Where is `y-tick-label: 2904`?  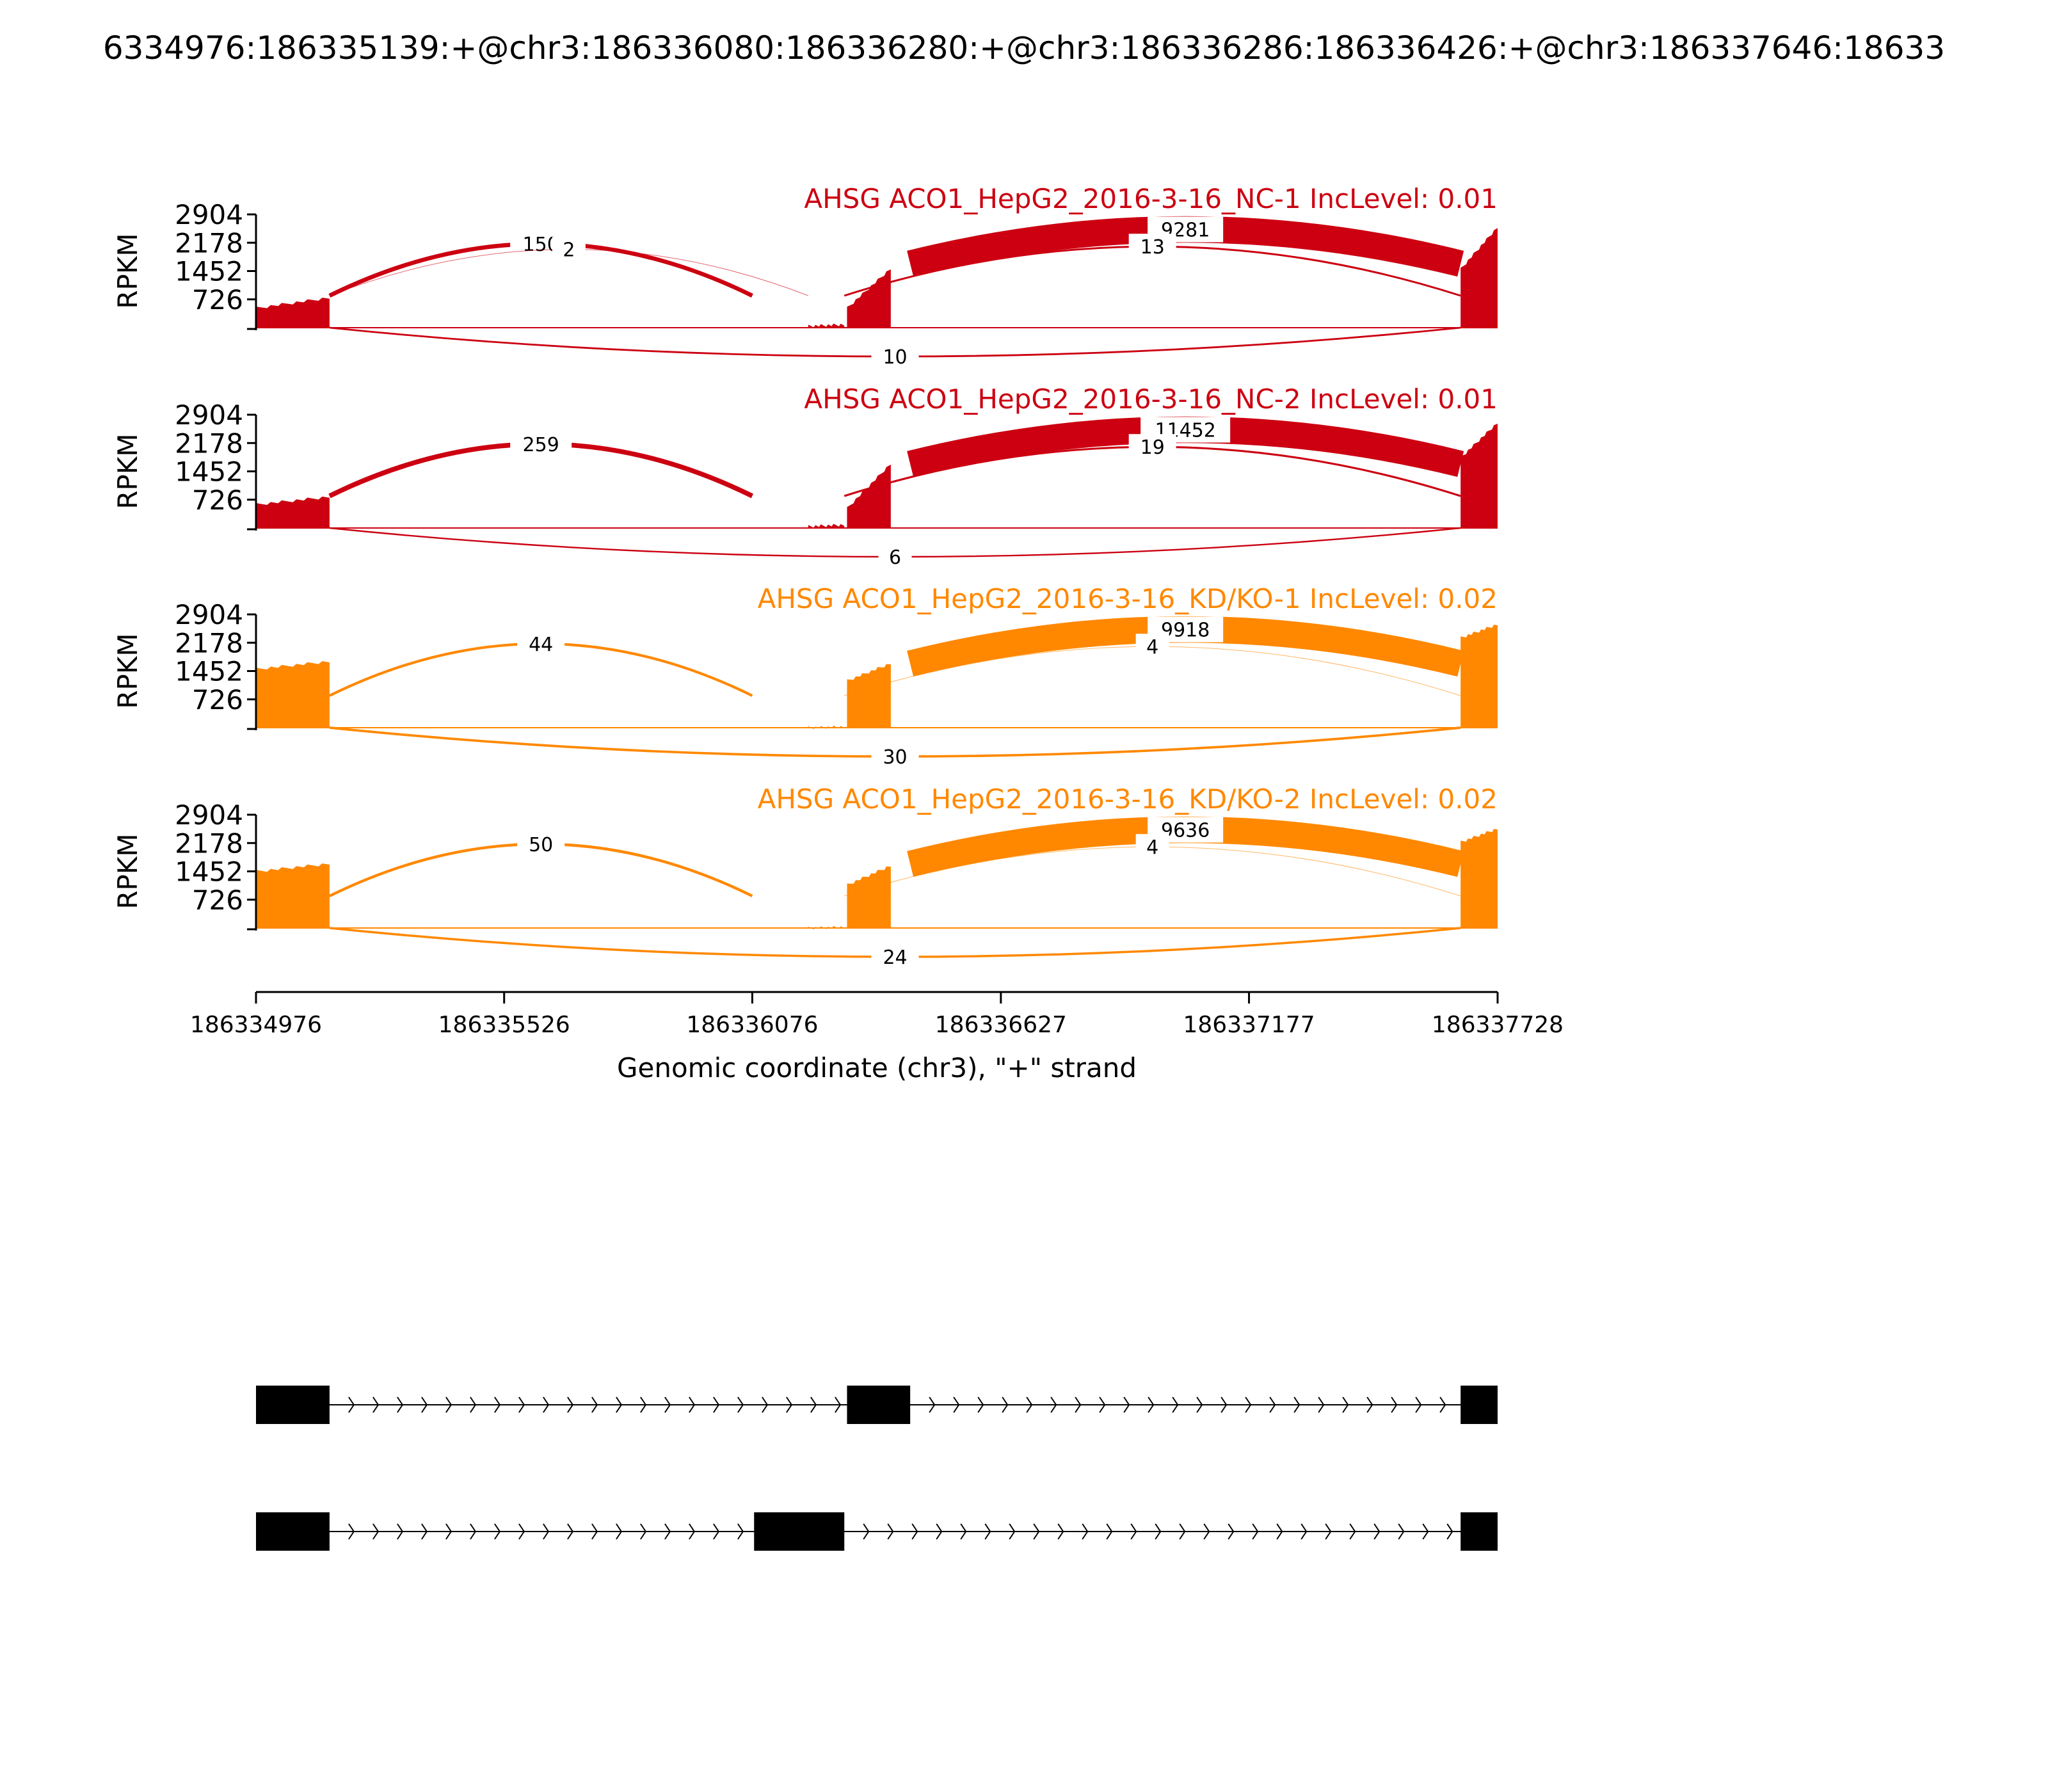 y-tick-label: 2904 is located at coordinates (209, 415).